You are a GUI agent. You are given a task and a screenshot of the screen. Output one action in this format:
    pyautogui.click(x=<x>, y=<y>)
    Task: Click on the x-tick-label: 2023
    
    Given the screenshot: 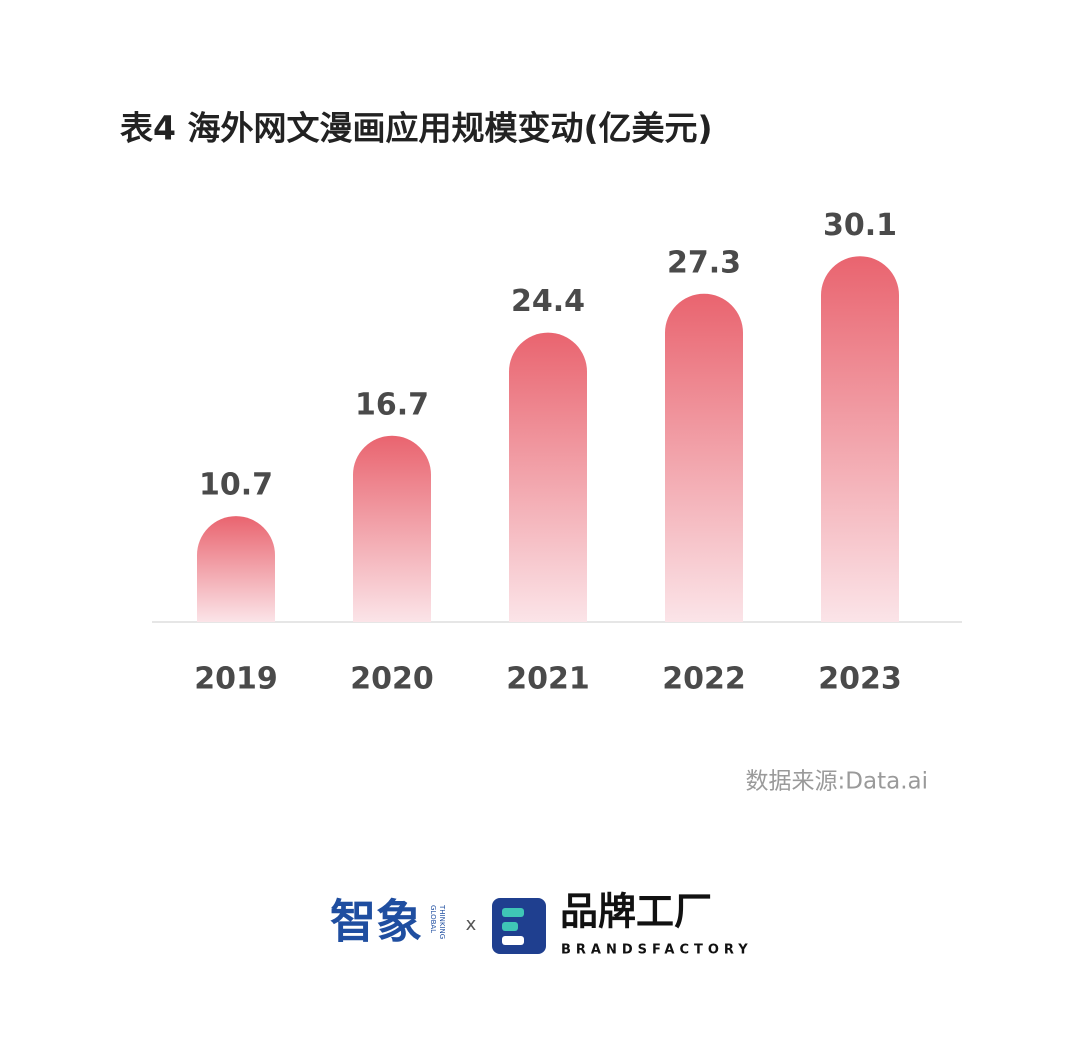 What is the action you would take?
    pyautogui.click(x=860, y=679)
    